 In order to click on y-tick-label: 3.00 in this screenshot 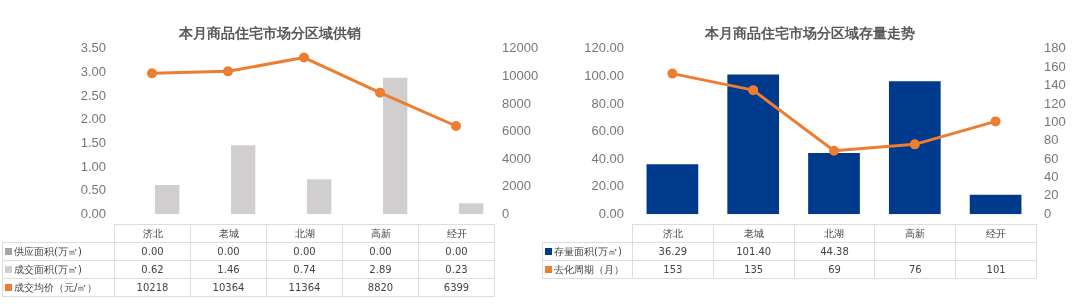, I will do `click(93, 72)`.